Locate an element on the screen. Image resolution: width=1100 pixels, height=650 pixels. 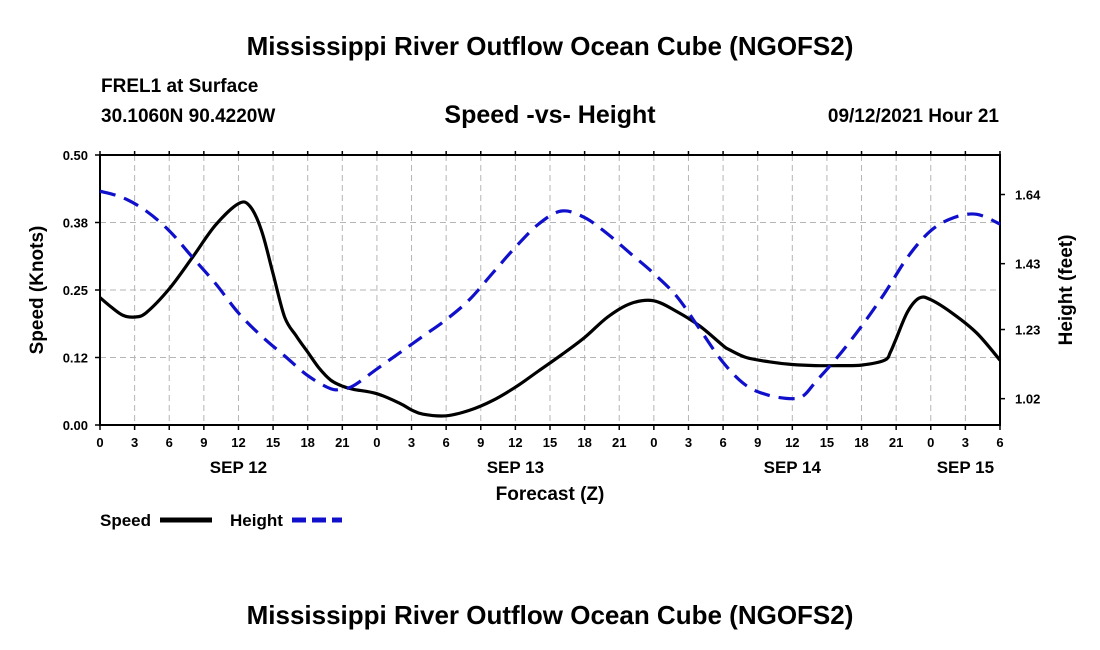
y2-tick-label: 1.02 is located at coordinates (1027, 399).